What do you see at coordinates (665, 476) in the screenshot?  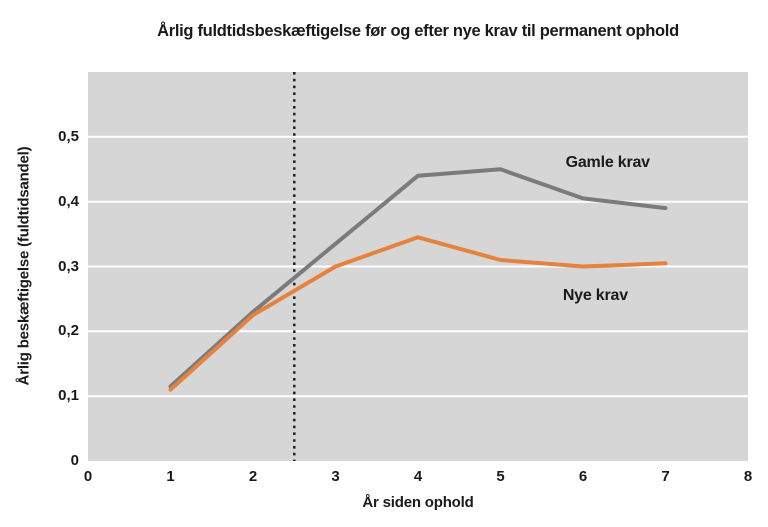 I see `x-tick-label: 7` at bounding box center [665, 476].